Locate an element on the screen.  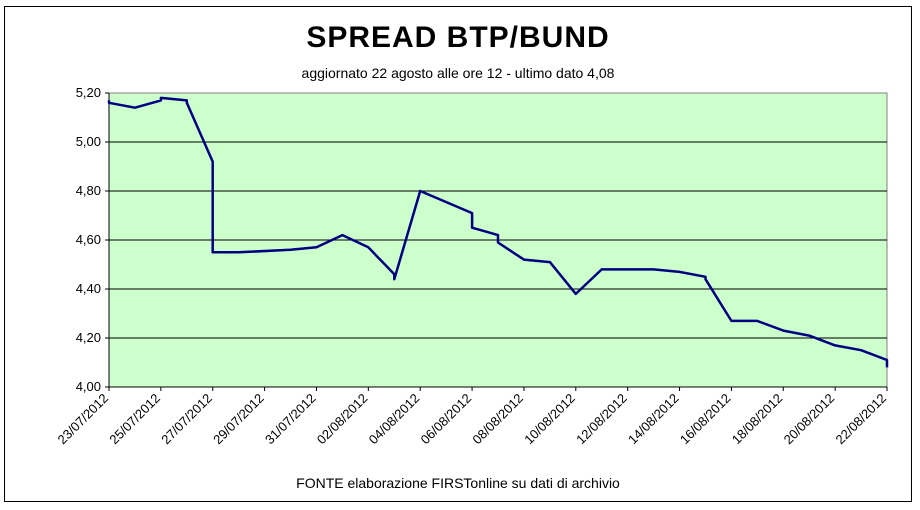
x-tick-label: 18/08/2012 is located at coordinates (757, 419).